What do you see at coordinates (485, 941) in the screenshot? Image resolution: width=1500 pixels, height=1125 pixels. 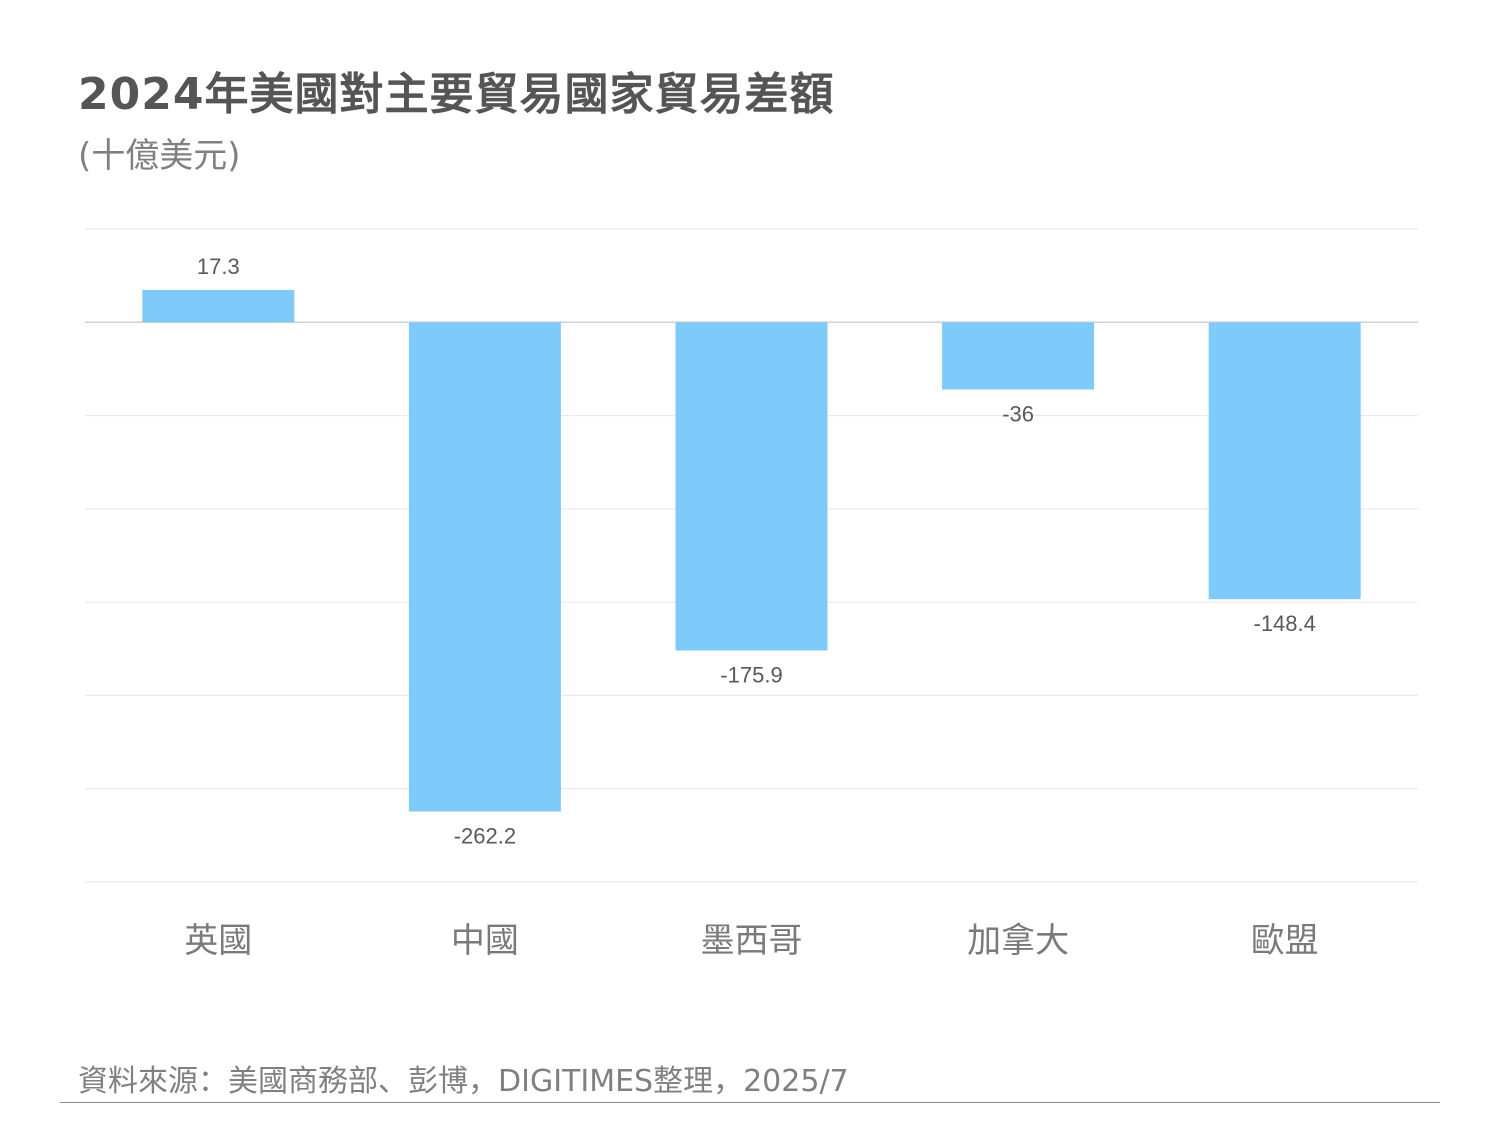 I see `category-tick-label: 中國` at bounding box center [485, 941].